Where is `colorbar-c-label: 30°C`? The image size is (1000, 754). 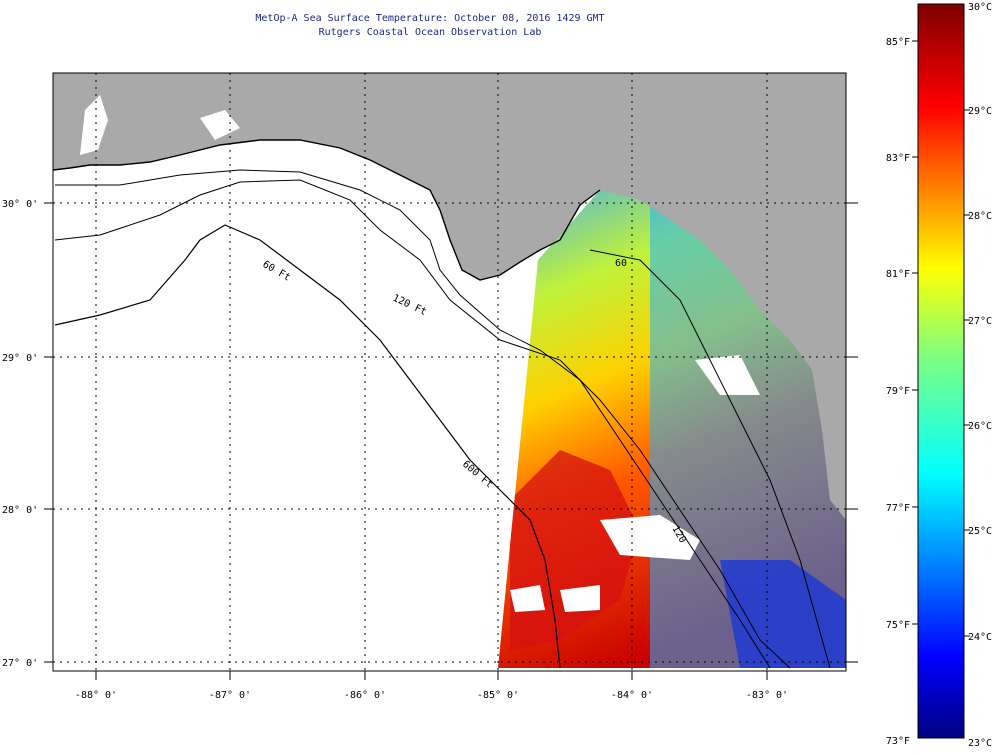
colorbar-c-label: 30°C is located at coordinates (980, 7).